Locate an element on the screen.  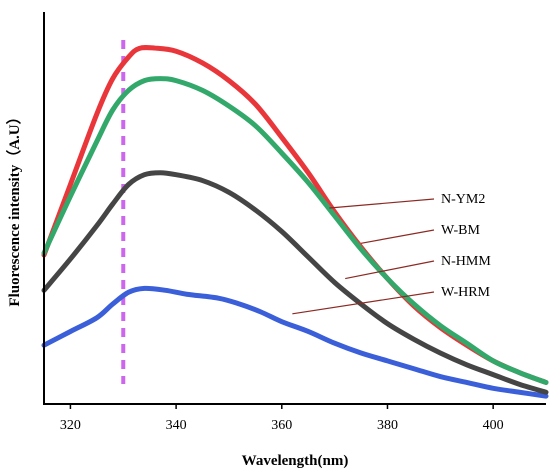
legend-leader-n-ym2 is located at coordinates (382, 203).